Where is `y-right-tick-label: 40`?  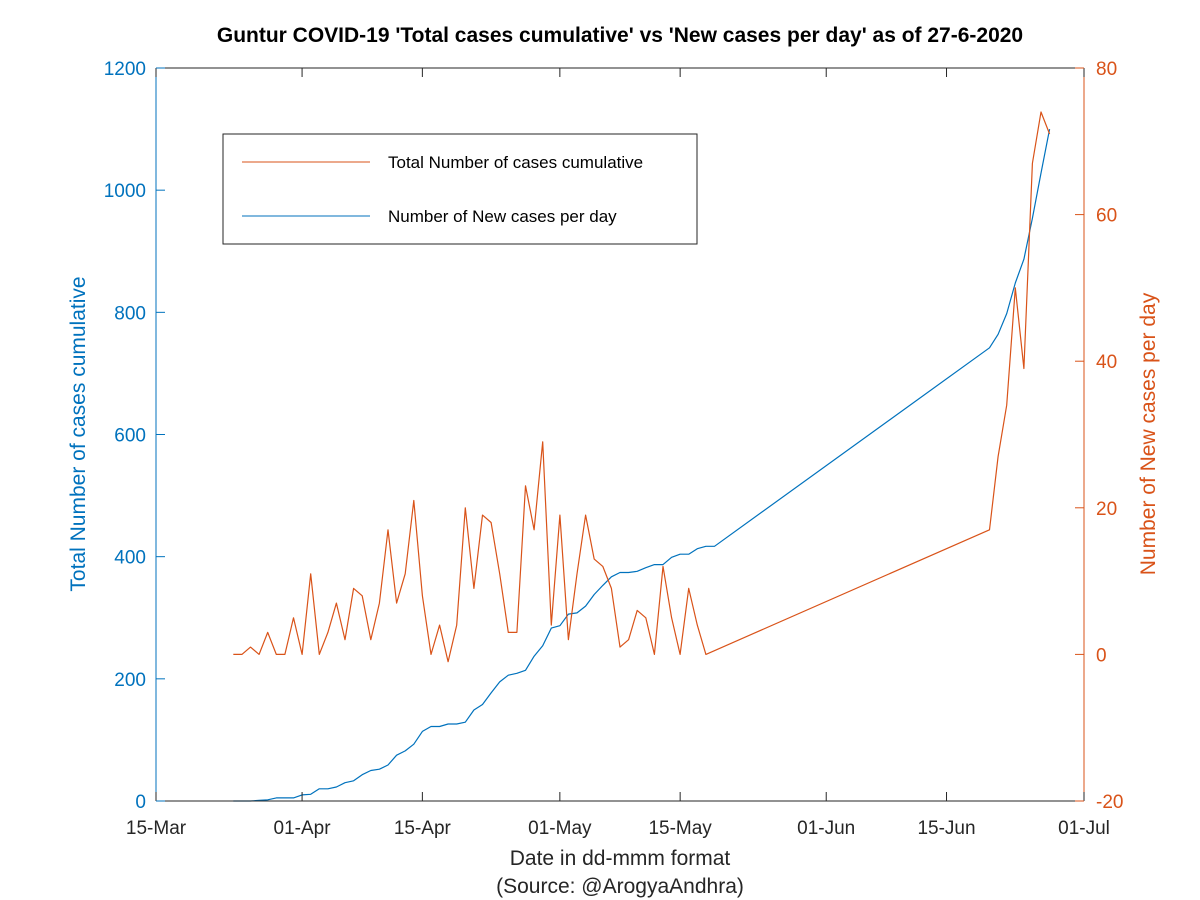 y-right-tick-label: 40 is located at coordinates (1106, 362).